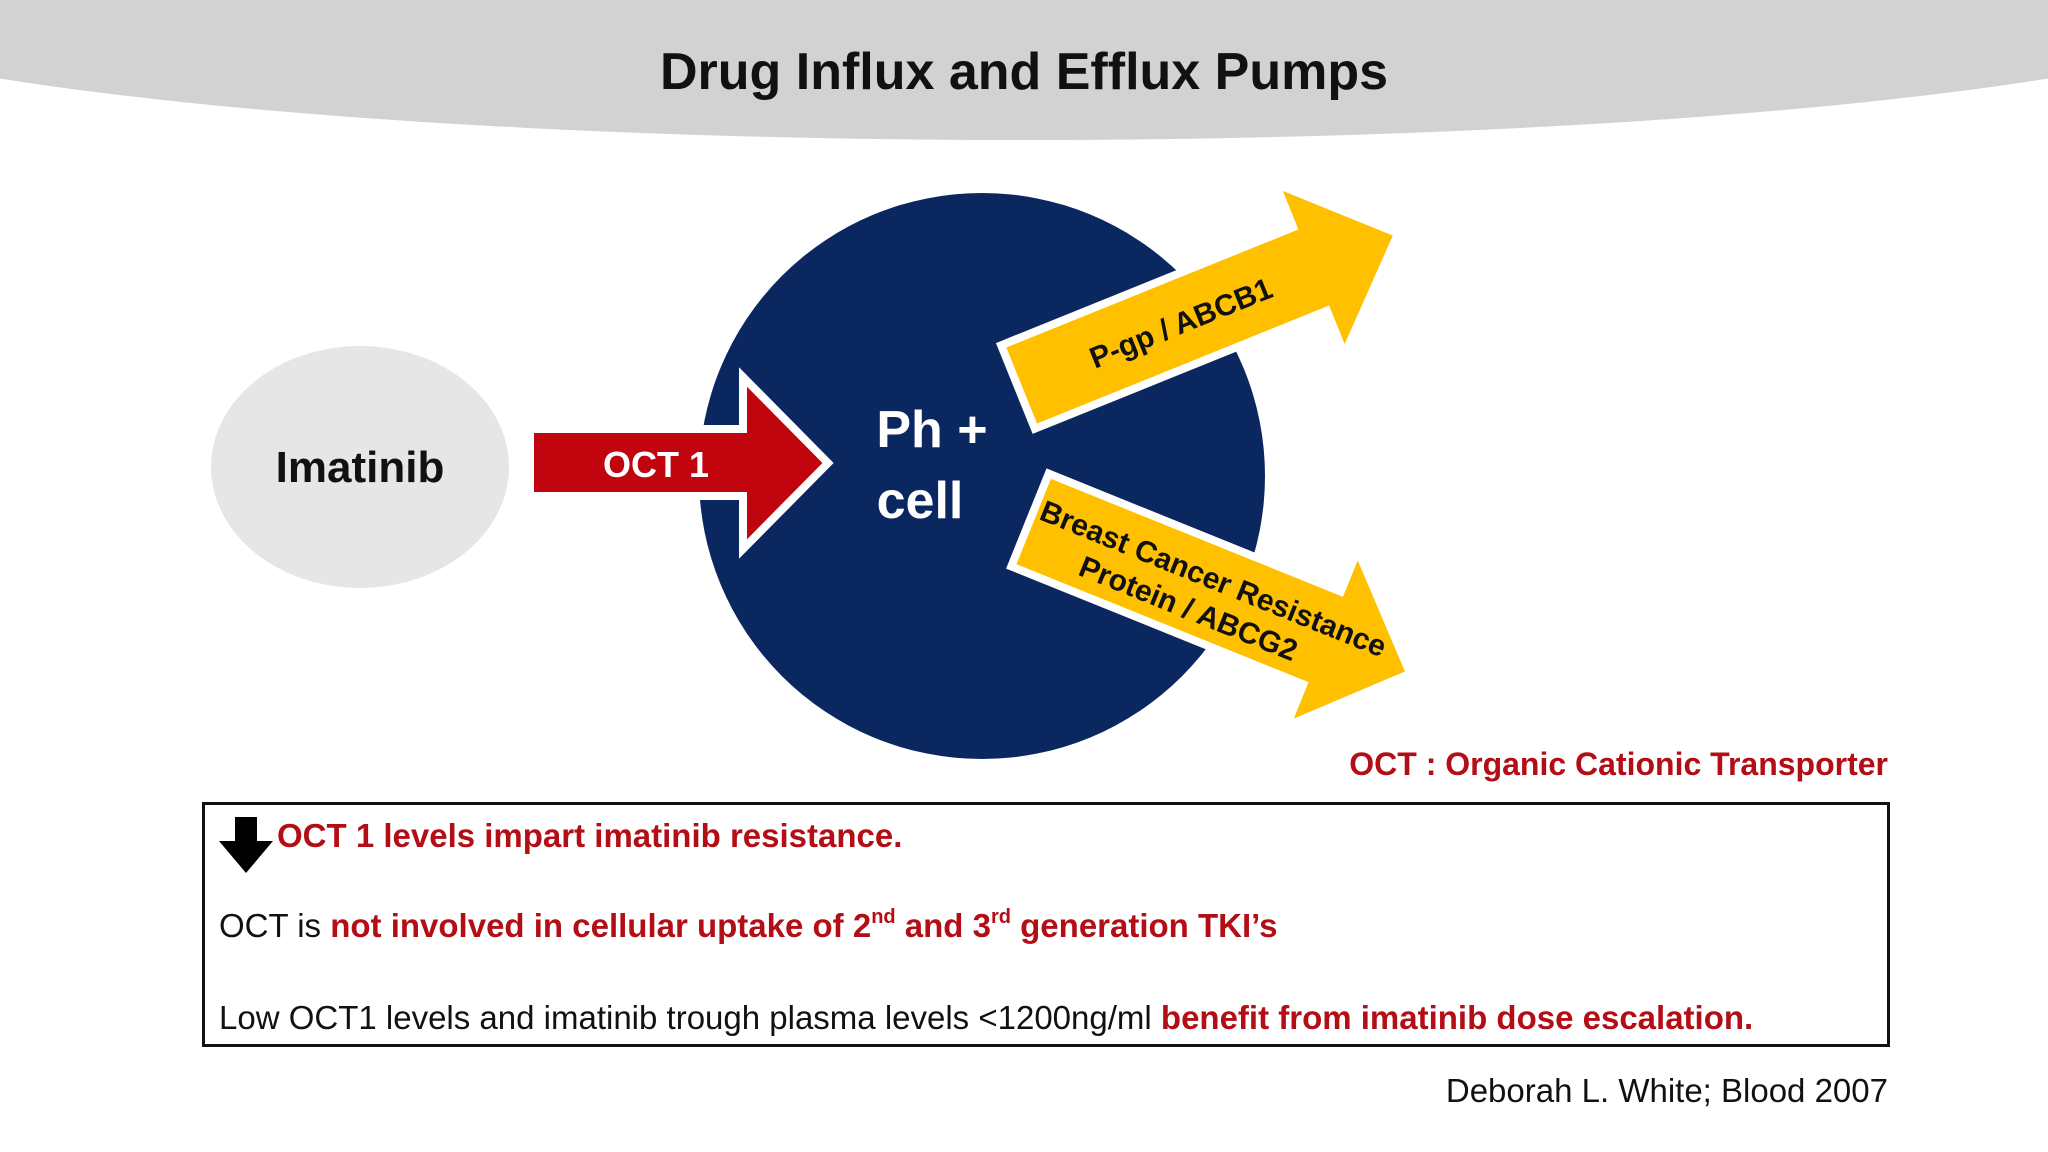 This screenshot has width=2048, height=1152. Describe the element at coordinates (920, 501) in the screenshot. I see `cell-label-line2: cell` at that location.